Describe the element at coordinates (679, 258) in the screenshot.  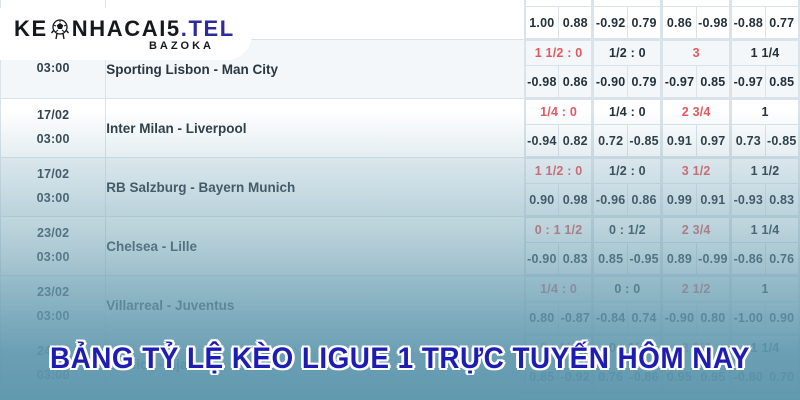
I see `odds-value-home: 0.89` at that location.